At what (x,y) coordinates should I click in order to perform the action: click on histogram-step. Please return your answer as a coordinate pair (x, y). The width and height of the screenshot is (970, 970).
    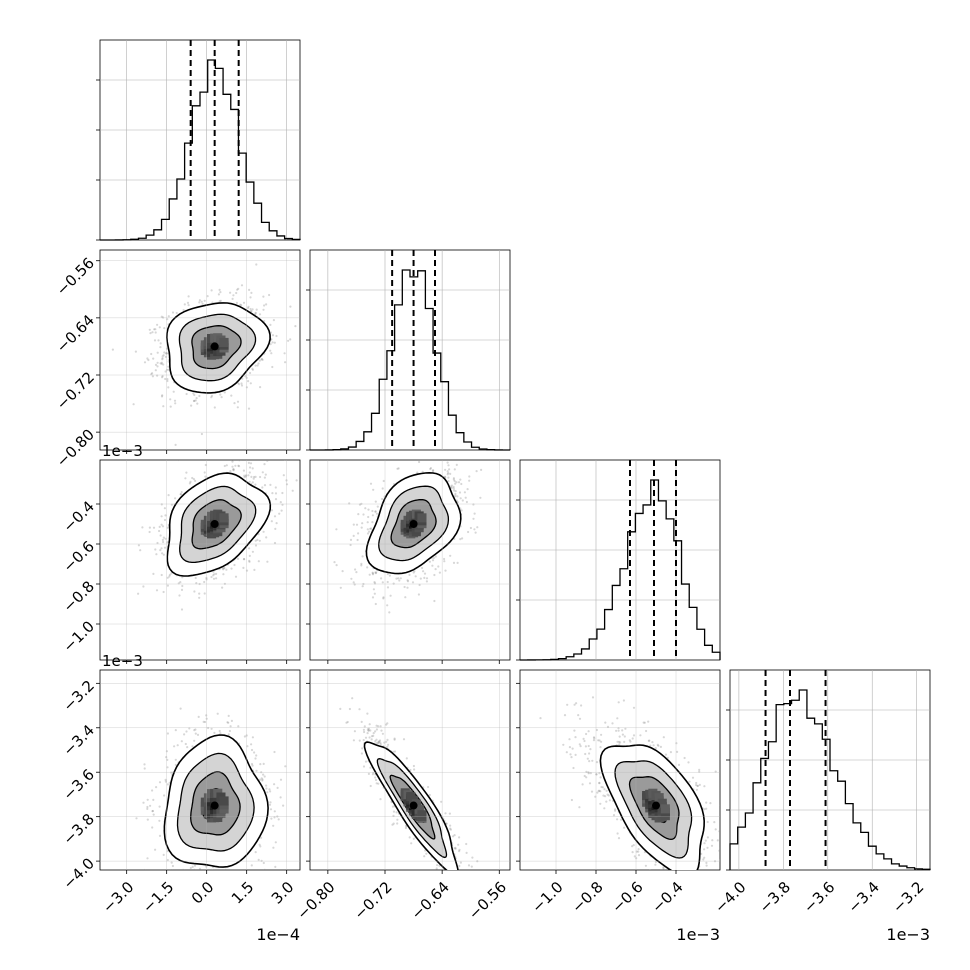
    Looking at the image, I should click on (620, 570).